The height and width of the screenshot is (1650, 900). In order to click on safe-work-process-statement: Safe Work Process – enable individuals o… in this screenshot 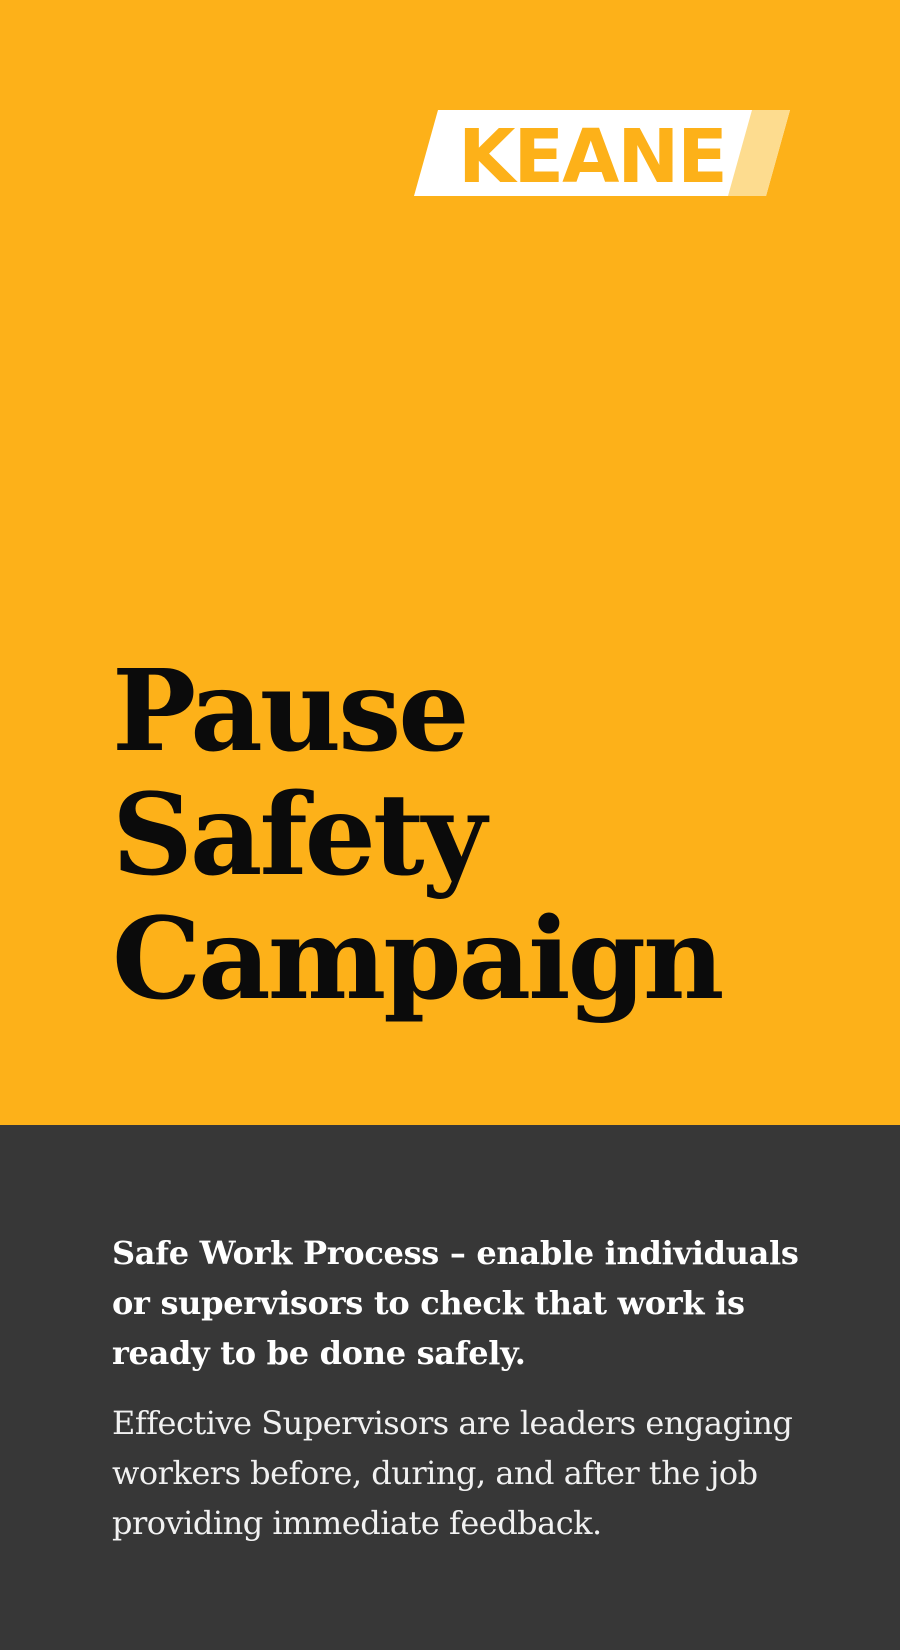, I will do `click(455, 1303)`.